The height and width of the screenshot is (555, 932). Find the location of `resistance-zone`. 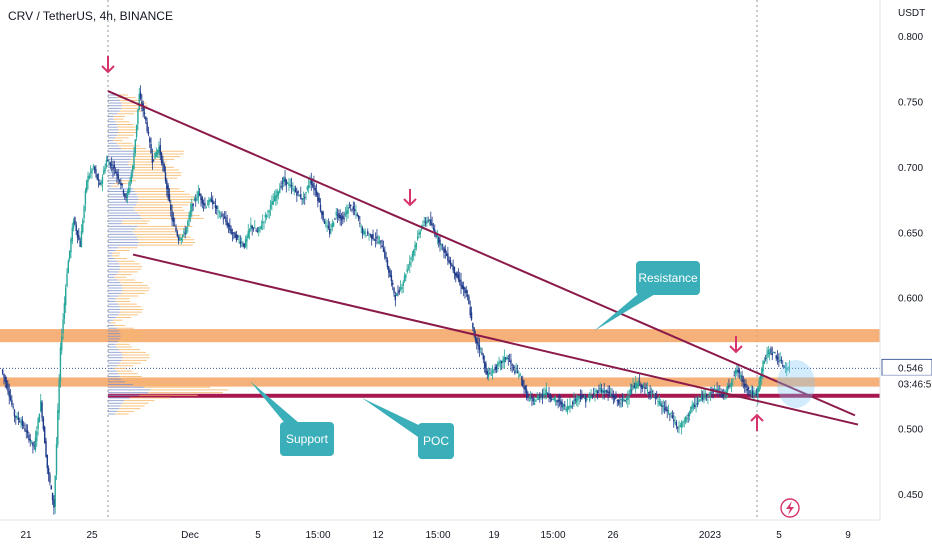

resistance-zone is located at coordinates (440, 336).